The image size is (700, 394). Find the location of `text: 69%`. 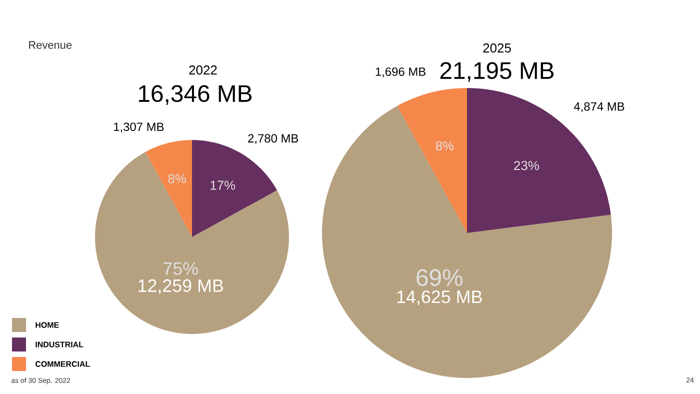

text: 69% is located at coordinates (439, 277).